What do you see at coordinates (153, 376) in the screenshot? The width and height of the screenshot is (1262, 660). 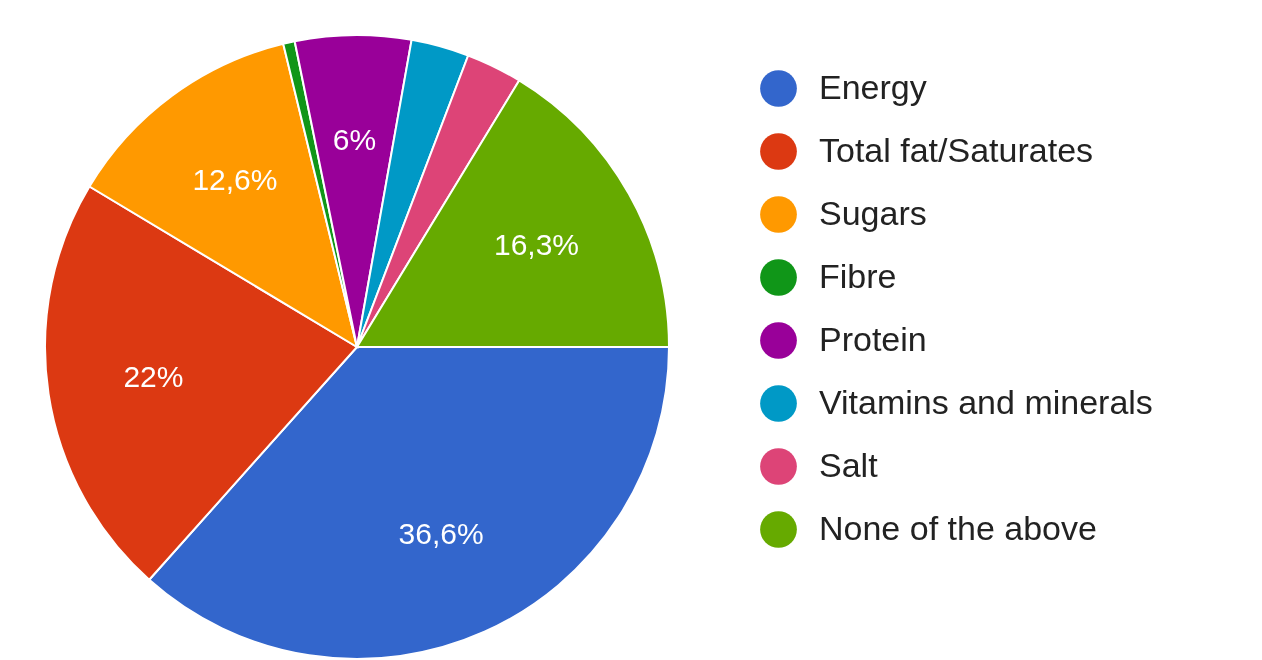 I see `data-label: 22%` at bounding box center [153, 376].